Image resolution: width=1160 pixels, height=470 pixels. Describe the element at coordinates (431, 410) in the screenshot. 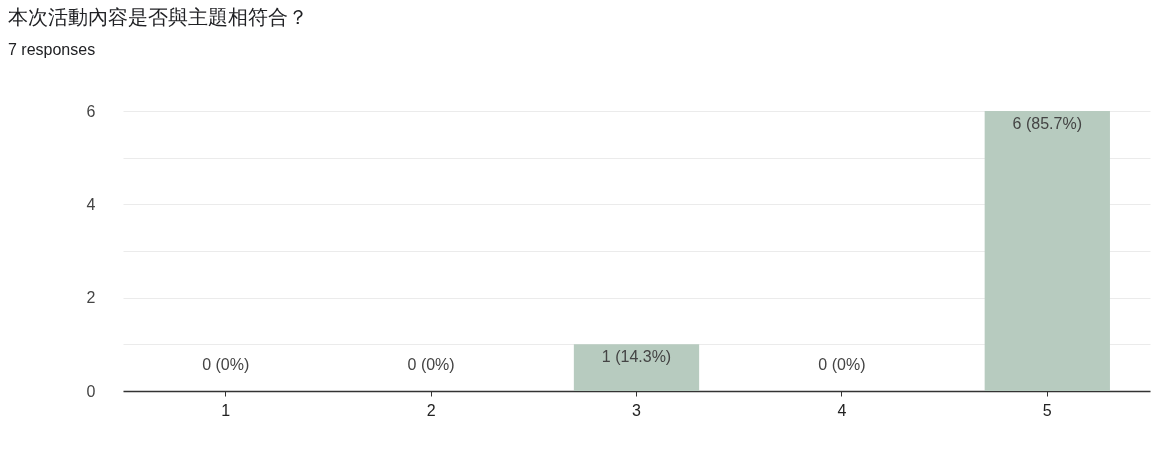

I see `x-tick-label: 2` at that location.